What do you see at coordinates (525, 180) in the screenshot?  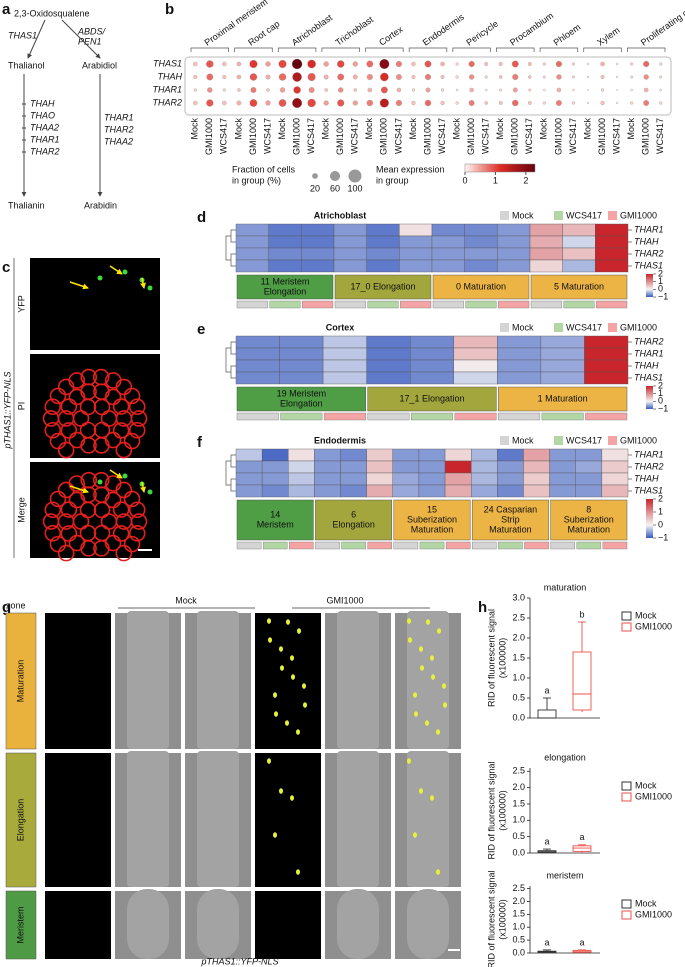 I see `color-legend-label: 2` at bounding box center [525, 180].